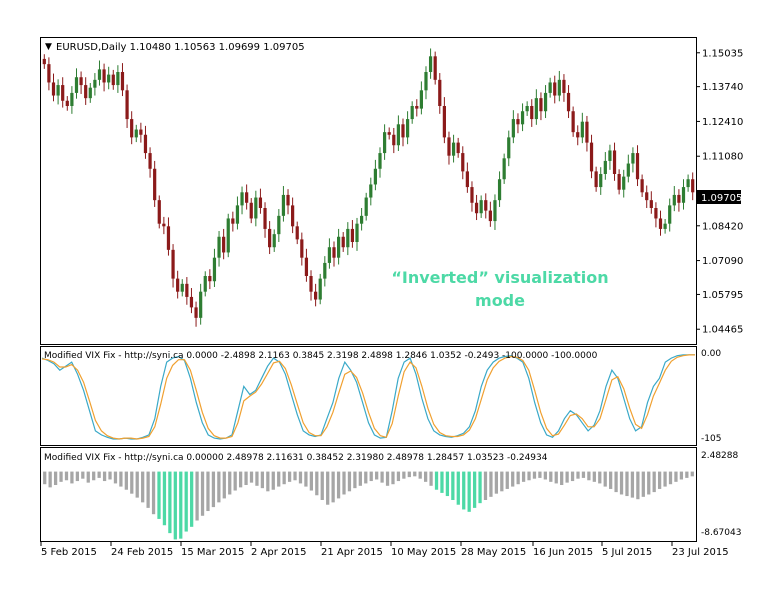 This screenshot has height=602, width=781. I want to click on histogram-tick-top: 2.48288, so click(719, 456).